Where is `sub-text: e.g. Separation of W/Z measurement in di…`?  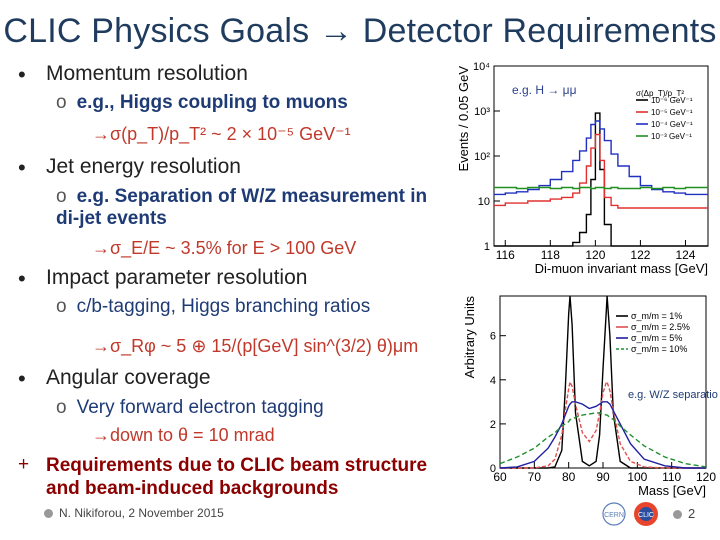
sub-text: e.g. Separation of W/Z measurement in di… is located at coordinates (242, 207).